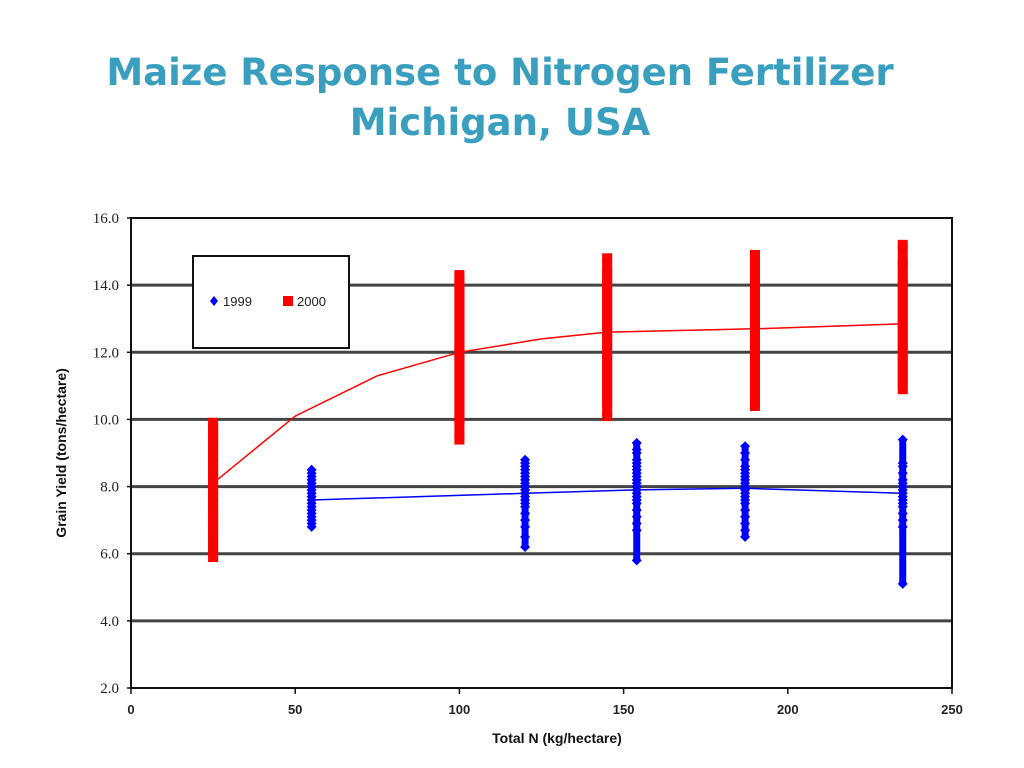 This screenshot has width=1024, height=768. What do you see at coordinates (130, 709) in the screenshot?
I see `x-tick-label: 0` at bounding box center [130, 709].